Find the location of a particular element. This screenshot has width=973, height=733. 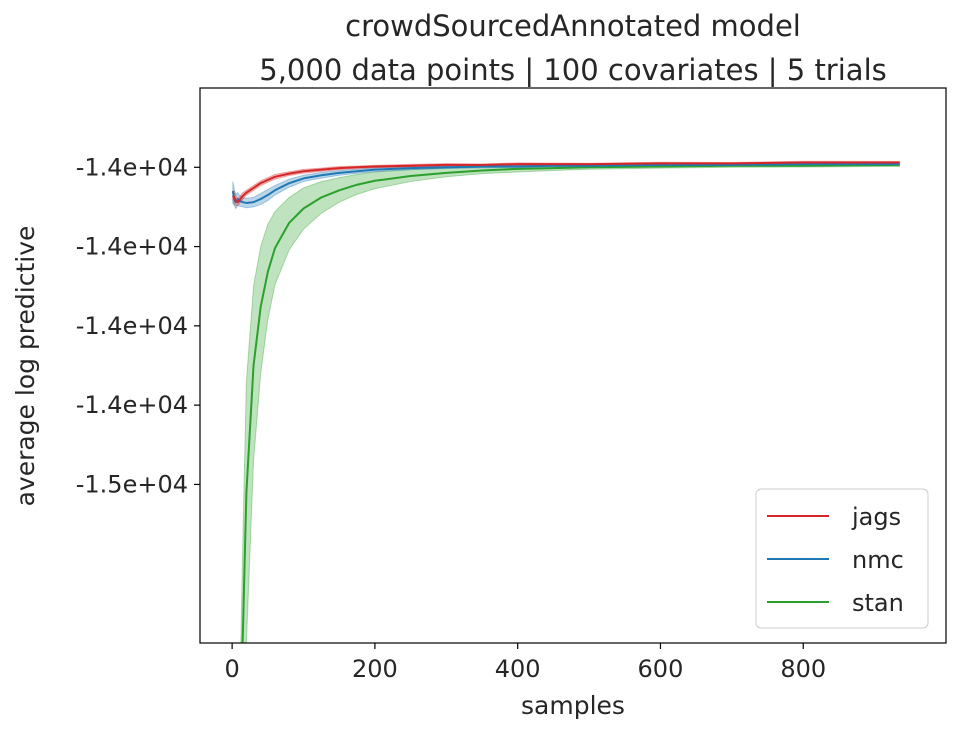

x-tick-label: 0 is located at coordinates (231, 669).